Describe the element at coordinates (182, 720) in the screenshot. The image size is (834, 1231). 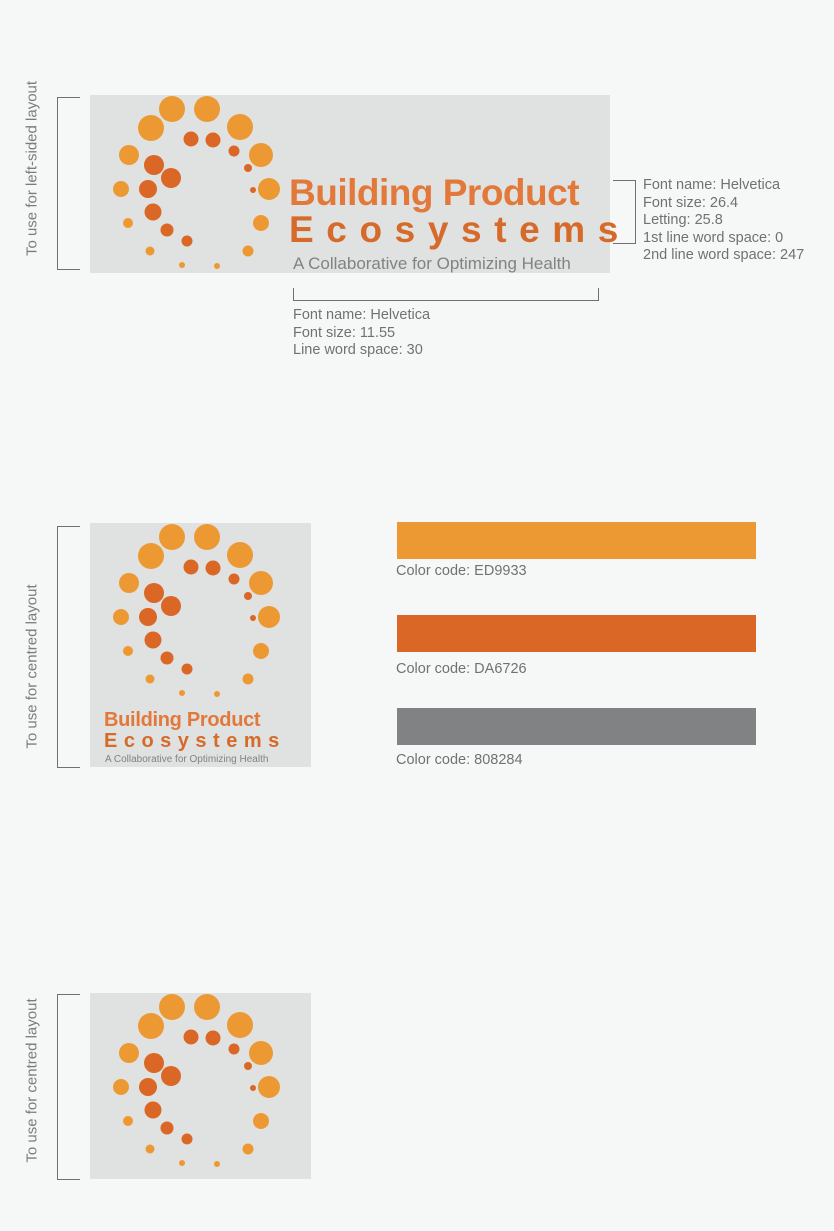
I see `logo-line1-centred: Building Product` at that location.